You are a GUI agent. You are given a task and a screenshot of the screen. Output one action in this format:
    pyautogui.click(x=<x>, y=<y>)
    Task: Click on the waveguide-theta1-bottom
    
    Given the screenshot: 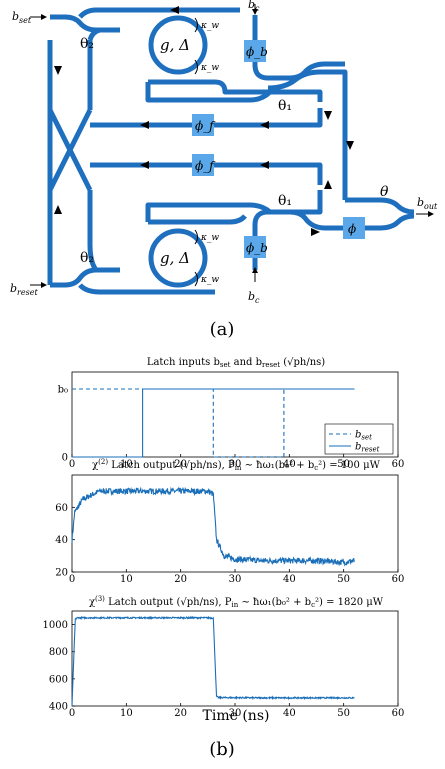 What is the action you would take?
    pyautogui.click(x=234, y=206)
    